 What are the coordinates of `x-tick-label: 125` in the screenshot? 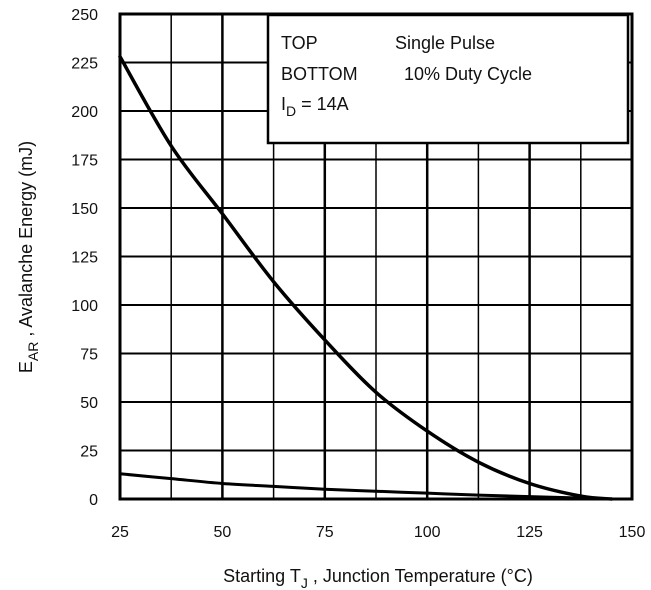 It's located at (529, 532).